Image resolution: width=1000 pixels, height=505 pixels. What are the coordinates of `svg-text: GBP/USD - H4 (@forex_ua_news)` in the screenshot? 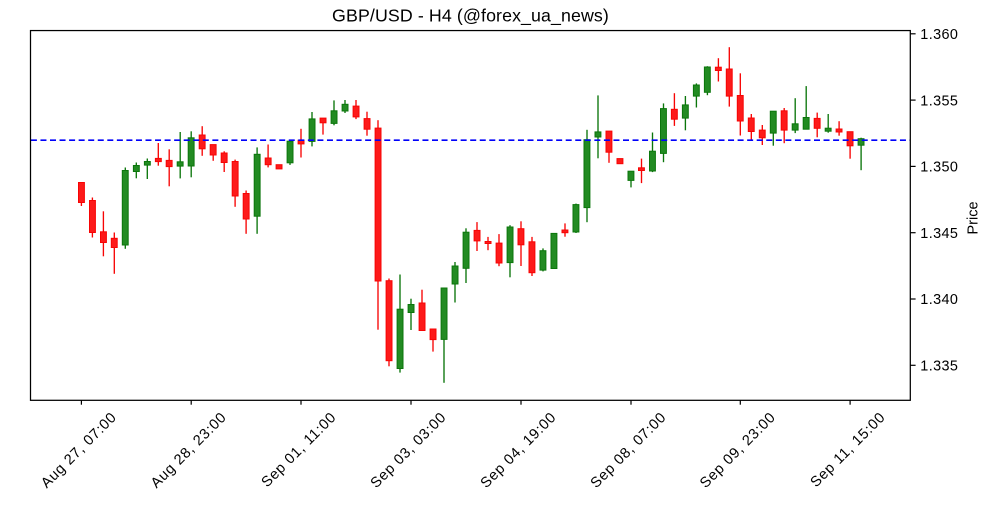 It's located at (470, 15).